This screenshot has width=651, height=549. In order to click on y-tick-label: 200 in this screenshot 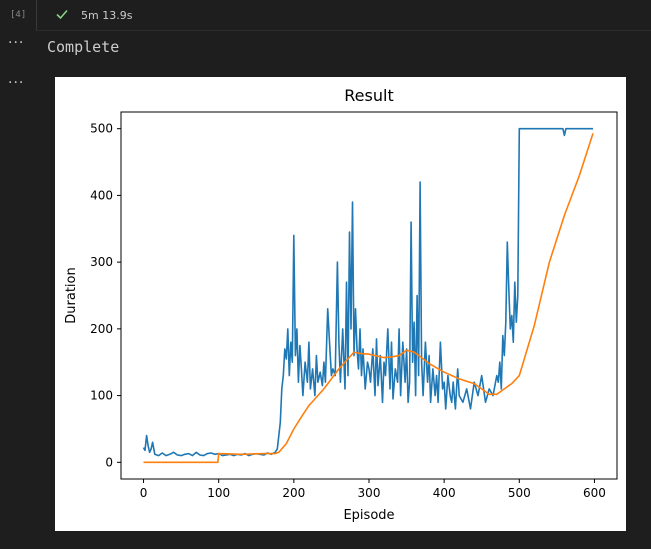, I will do `click(101, 329)`.